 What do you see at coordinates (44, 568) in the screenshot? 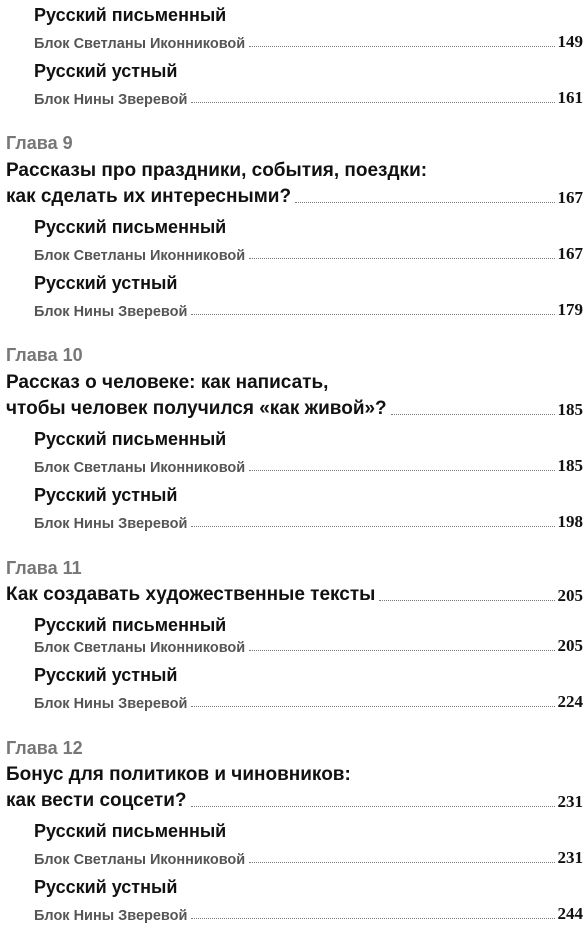
I see `chapter-label-text: Глава 11` at bounding box center [44, 568].